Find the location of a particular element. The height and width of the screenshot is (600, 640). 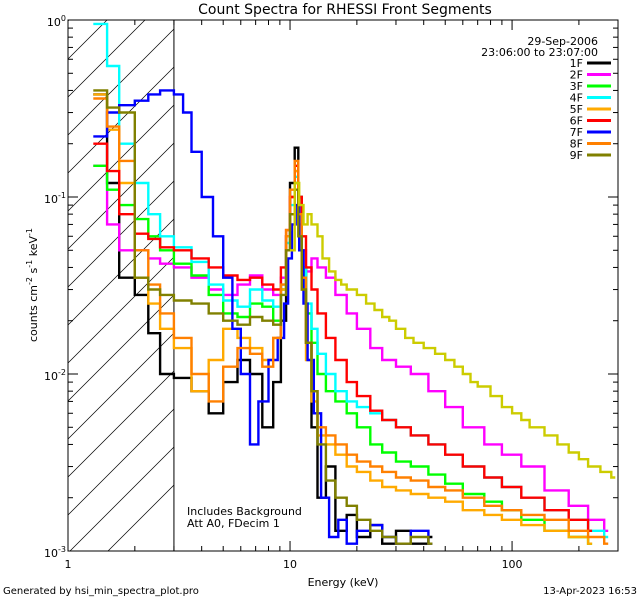

legend-label-7f: 7F is located at coordinates (576, 132).